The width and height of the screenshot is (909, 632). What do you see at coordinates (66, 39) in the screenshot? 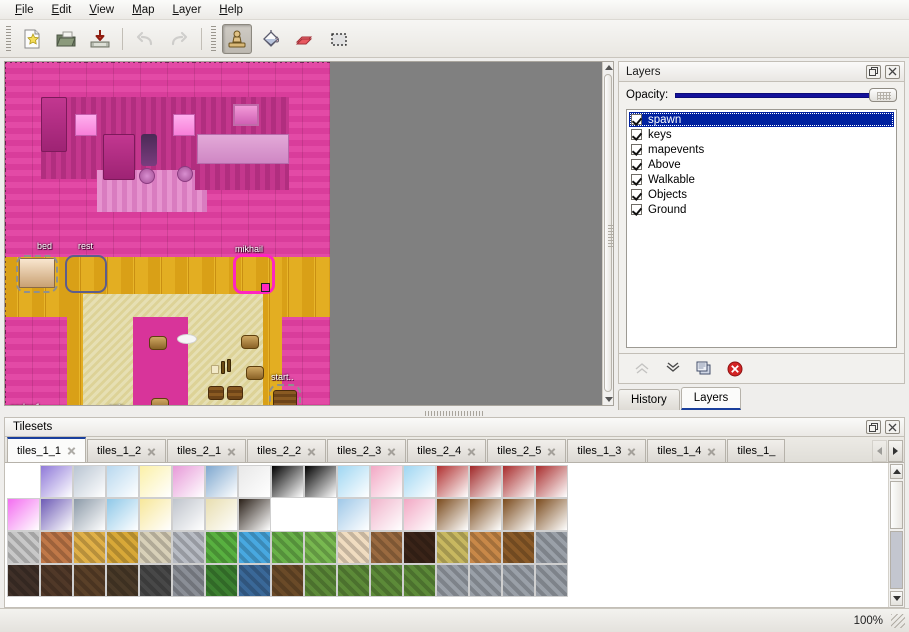
I see `open-map-button` at bounding box center [66, 39].